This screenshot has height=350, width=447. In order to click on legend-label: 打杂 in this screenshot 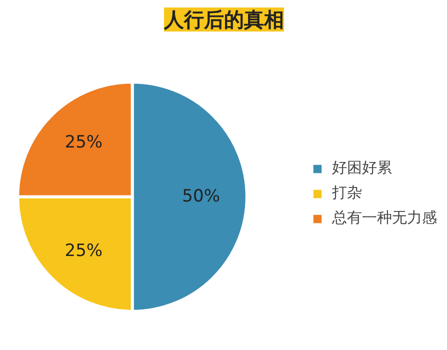, I will do `click(347, 193)`.